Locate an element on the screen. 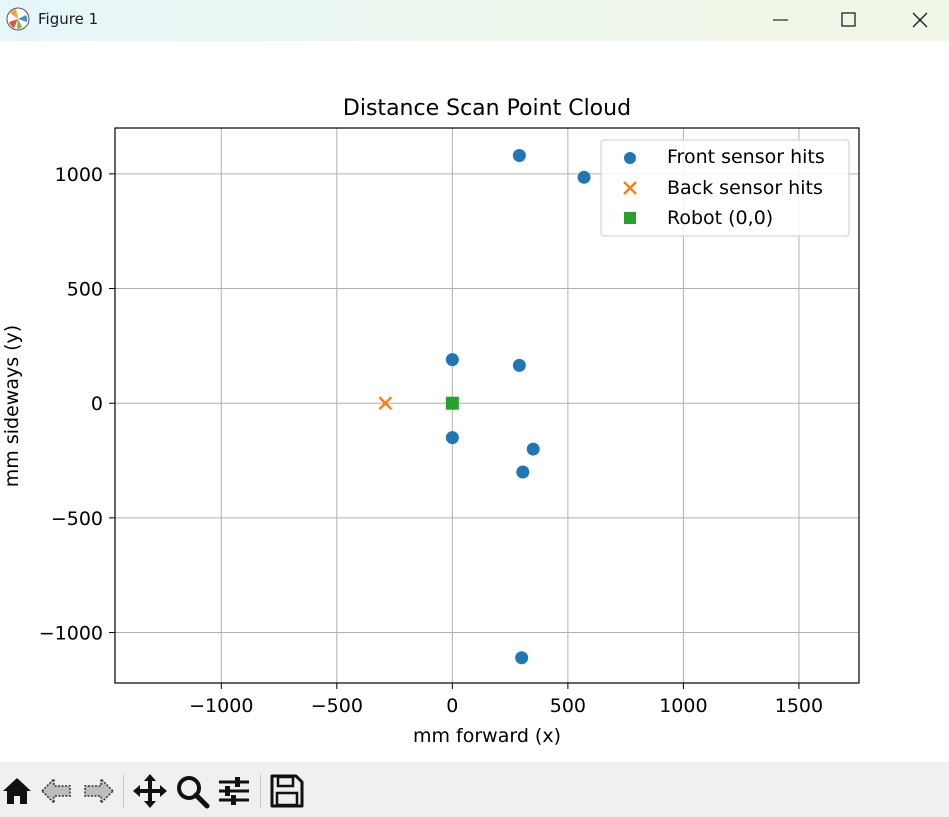 The height and width of the screenshot is (817, 949). pan-icon is located at coordinates (150, 791).